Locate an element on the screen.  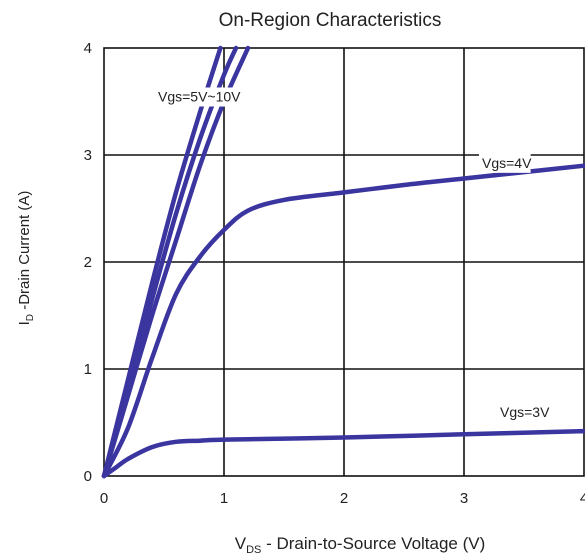
y-tick-label: 3 is located at coordinates (88, 155).